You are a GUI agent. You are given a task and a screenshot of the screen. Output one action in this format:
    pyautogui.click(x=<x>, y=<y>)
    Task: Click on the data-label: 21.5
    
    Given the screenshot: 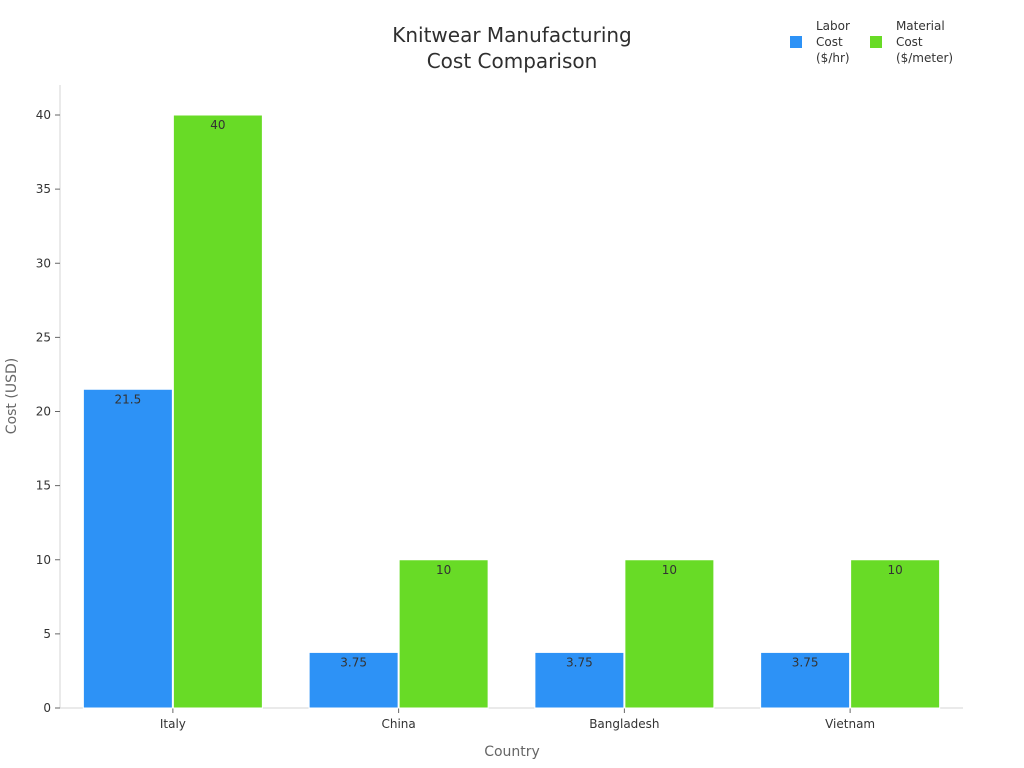 What is the action you would take?
    pyautogui.click(x=128, y=399)
    